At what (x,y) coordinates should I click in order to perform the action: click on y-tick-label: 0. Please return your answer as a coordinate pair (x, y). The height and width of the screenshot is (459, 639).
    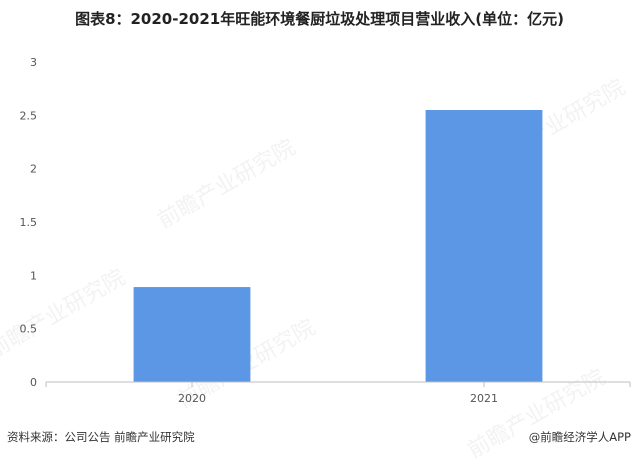
    Looking at the image, I should click on (33, 382).